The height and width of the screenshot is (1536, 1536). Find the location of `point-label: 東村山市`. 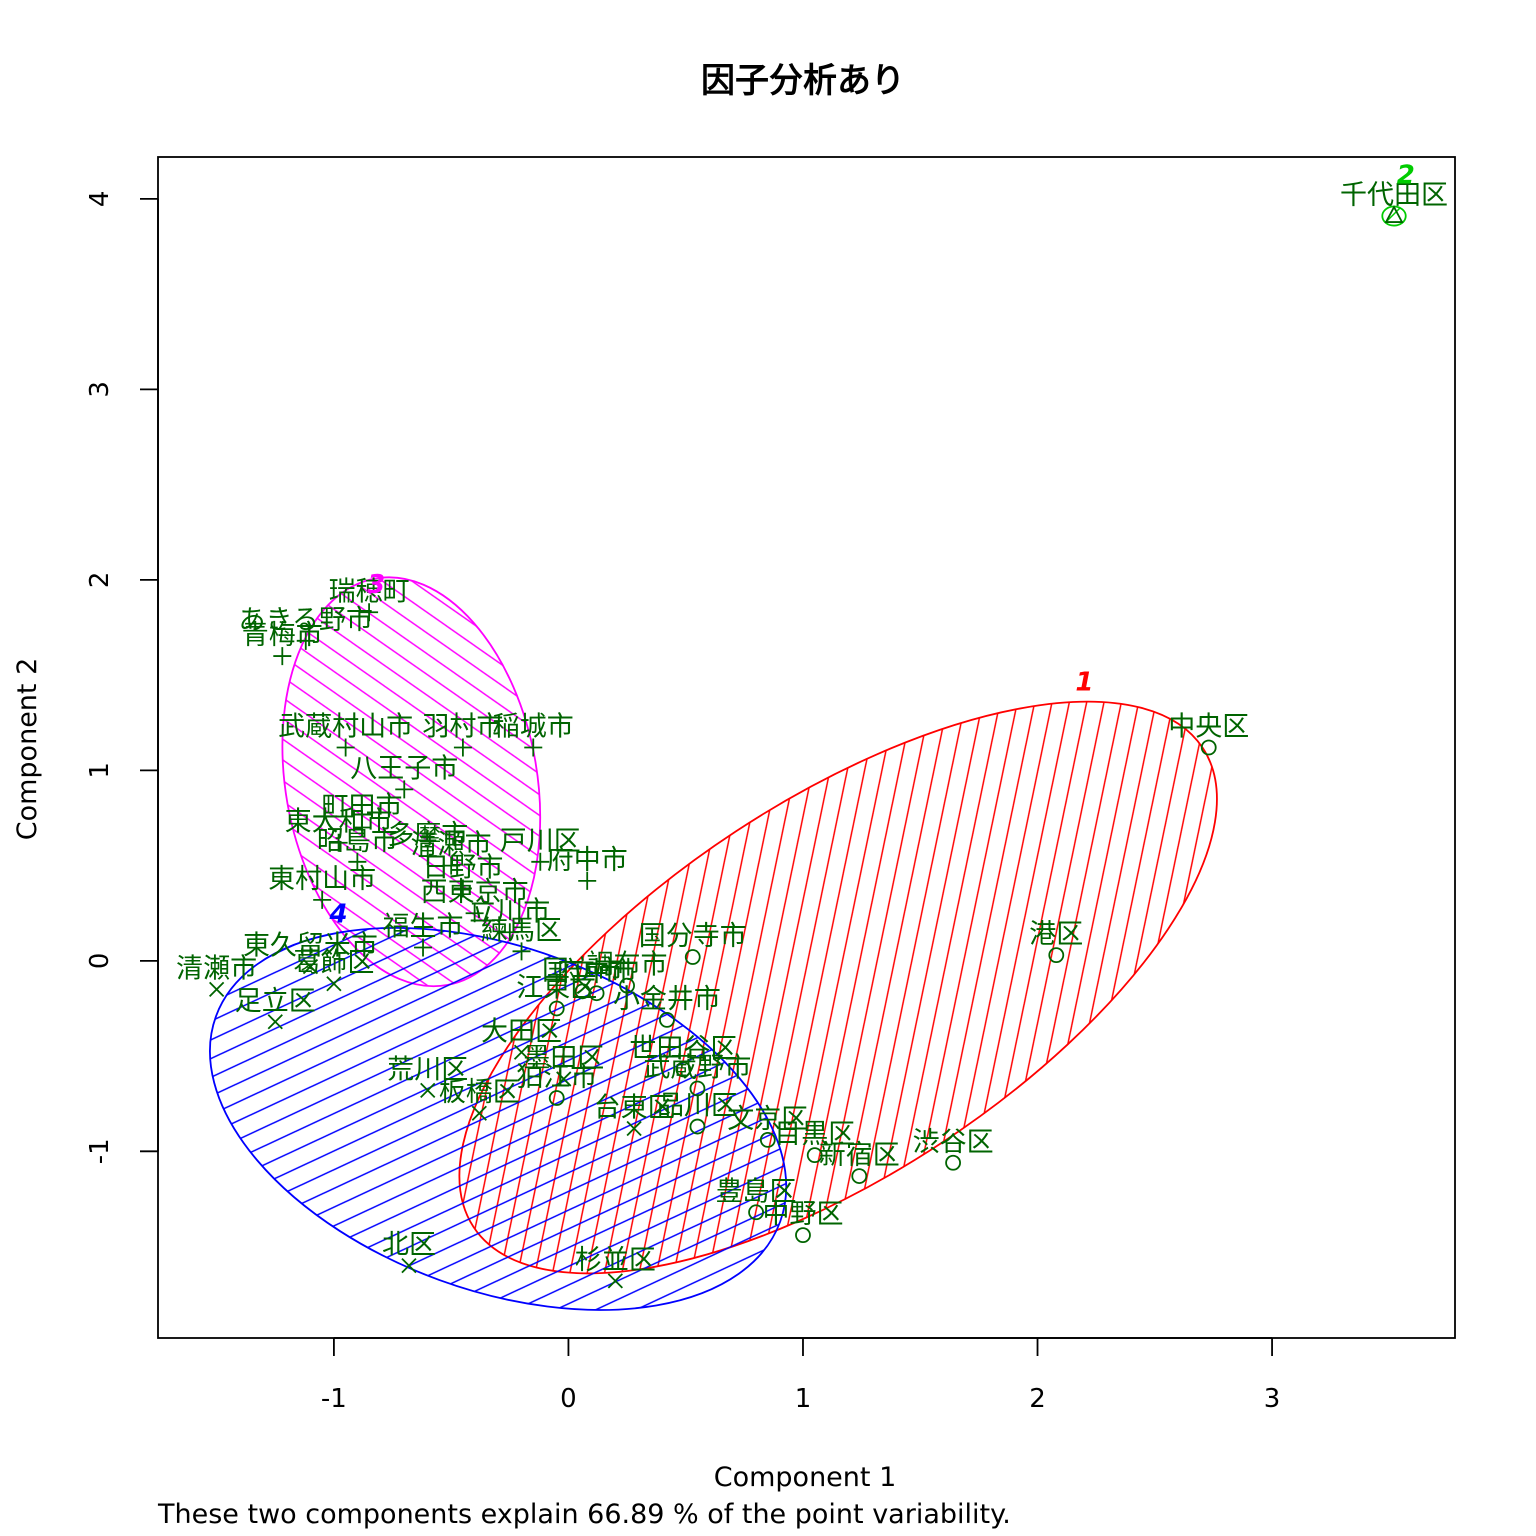

point-label: 東村山市 is located at coordinates (322, 879).